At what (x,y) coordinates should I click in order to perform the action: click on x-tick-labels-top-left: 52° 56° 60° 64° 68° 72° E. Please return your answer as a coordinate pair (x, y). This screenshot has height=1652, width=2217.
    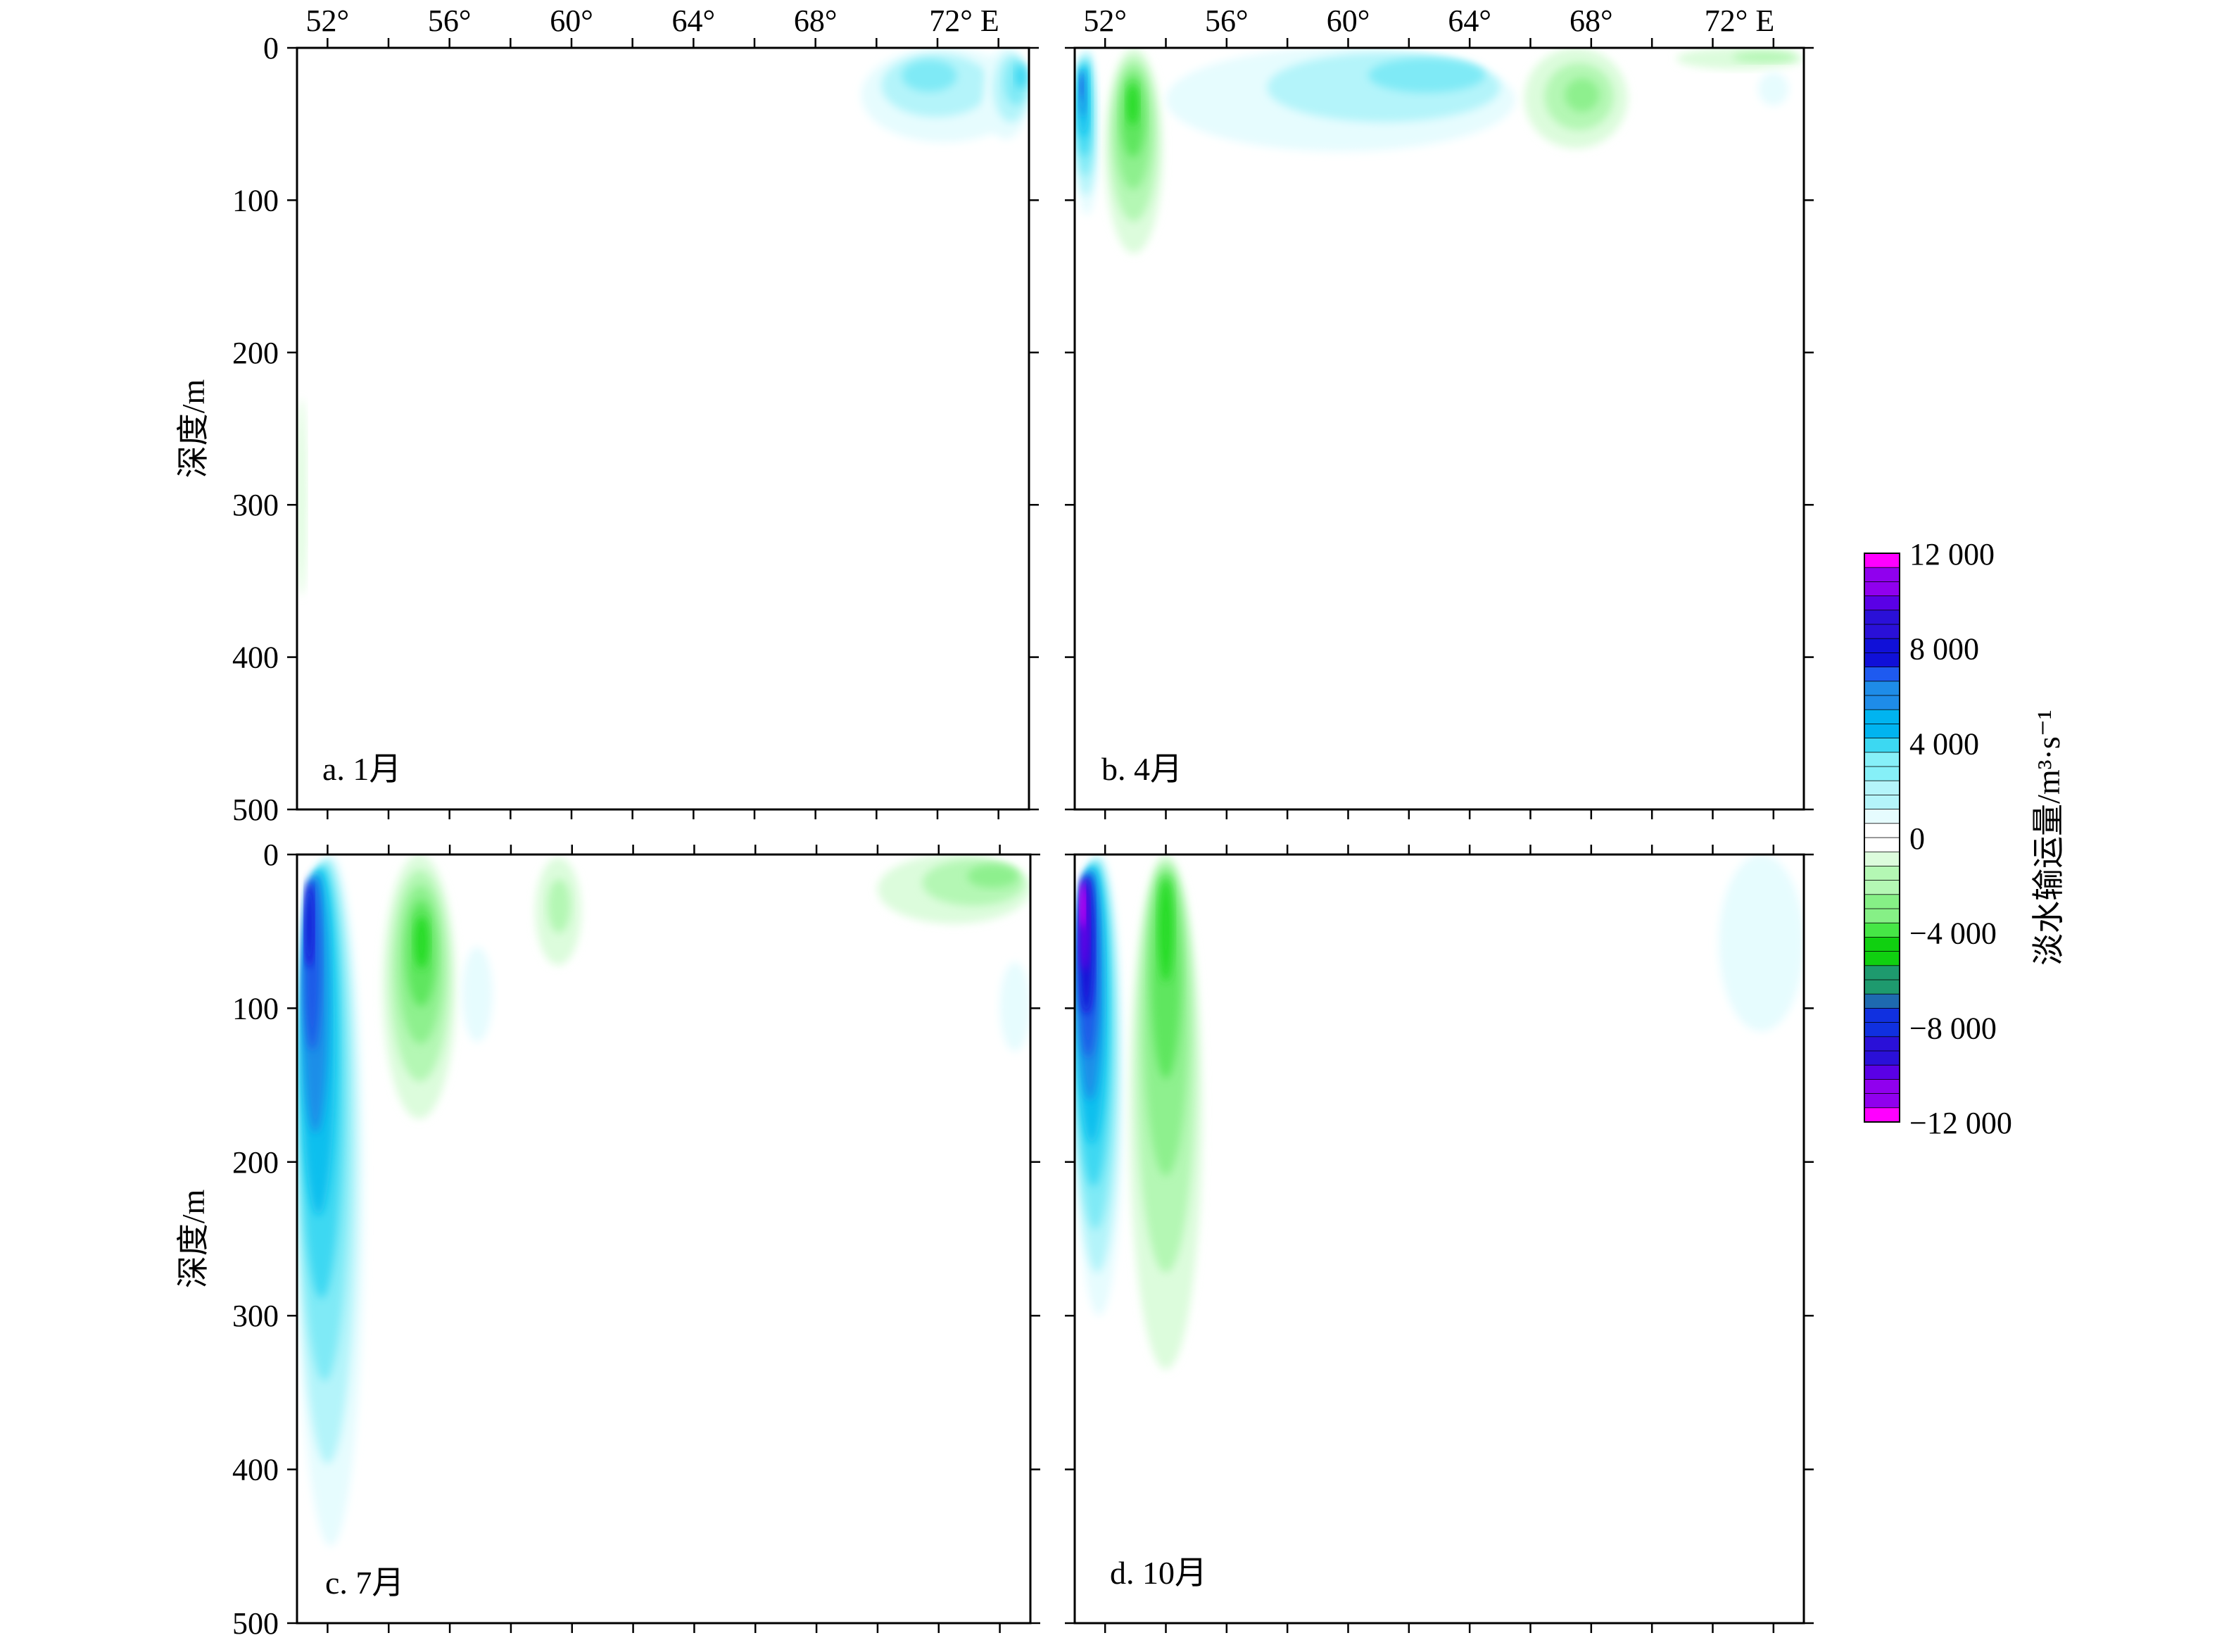
    Looking at the image, I should click on (652, 21).